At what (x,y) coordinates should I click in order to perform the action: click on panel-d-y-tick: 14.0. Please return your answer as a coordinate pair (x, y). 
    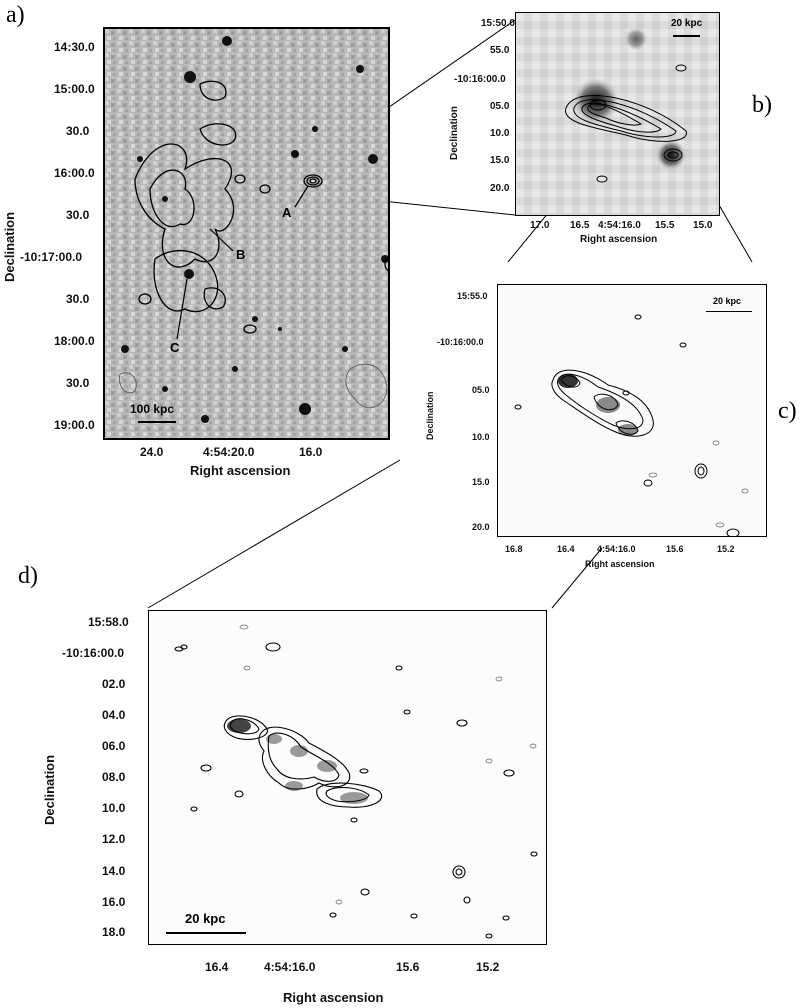
    Looking at the image, I should click on (114, 871).